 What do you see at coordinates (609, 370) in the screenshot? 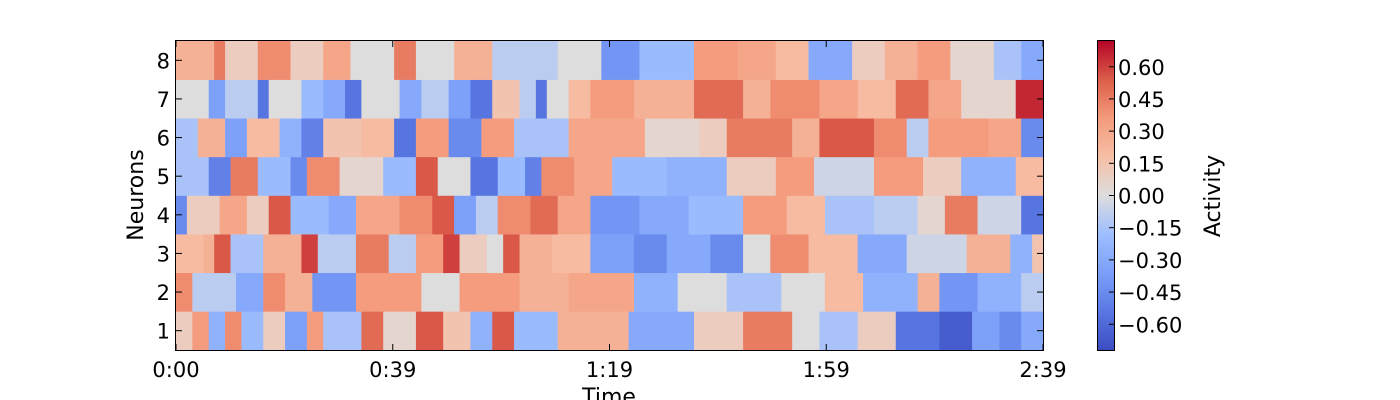
I see `x-tick-label: 1:19` at bounding box center [609, 370].